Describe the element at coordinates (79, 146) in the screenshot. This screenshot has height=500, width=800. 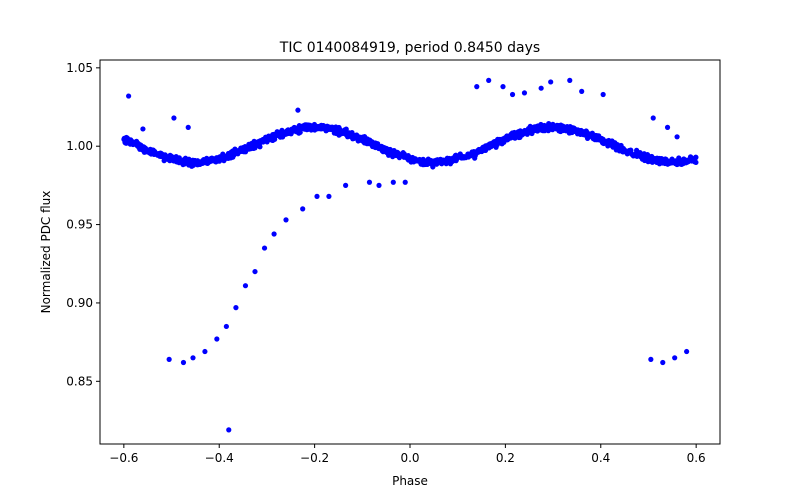
I see `y-tick-label: 1.00` at that location.